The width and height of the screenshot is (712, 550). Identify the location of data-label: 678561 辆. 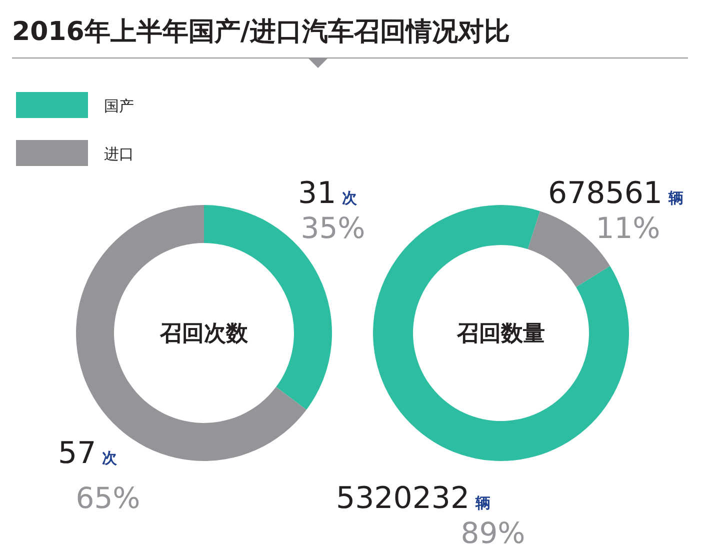
(616, 193).